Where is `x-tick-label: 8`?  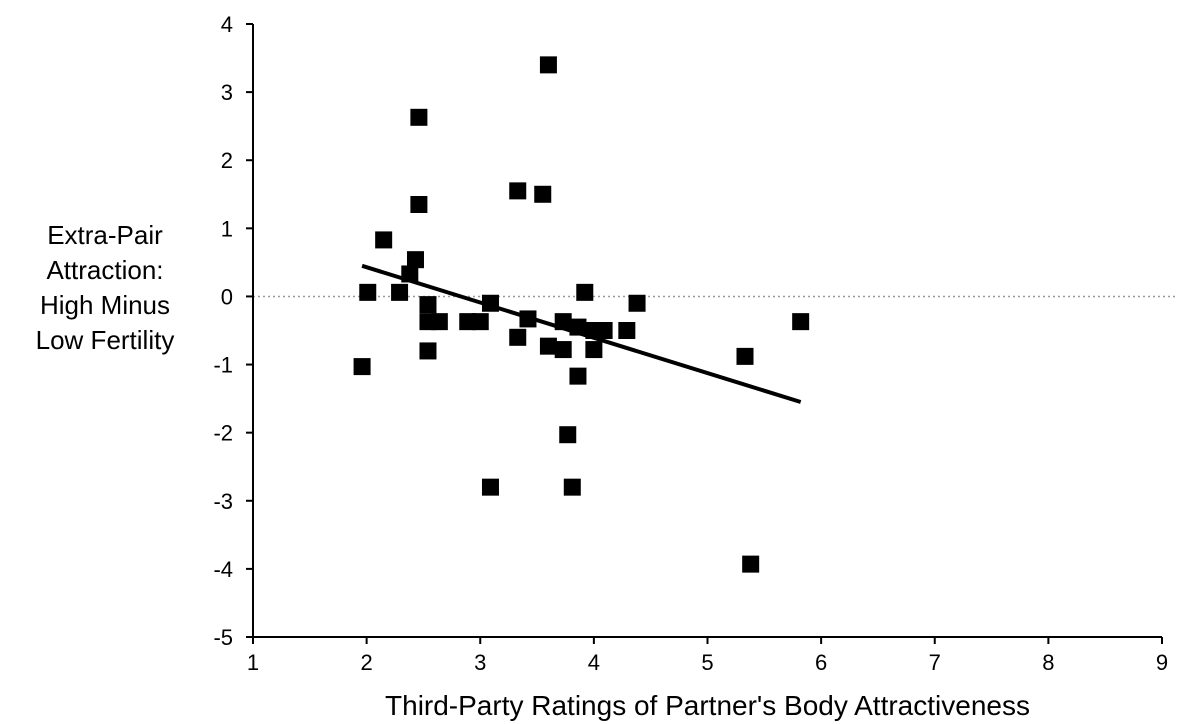 x-tick-label: 8 is located at coordinates (1048, 662).